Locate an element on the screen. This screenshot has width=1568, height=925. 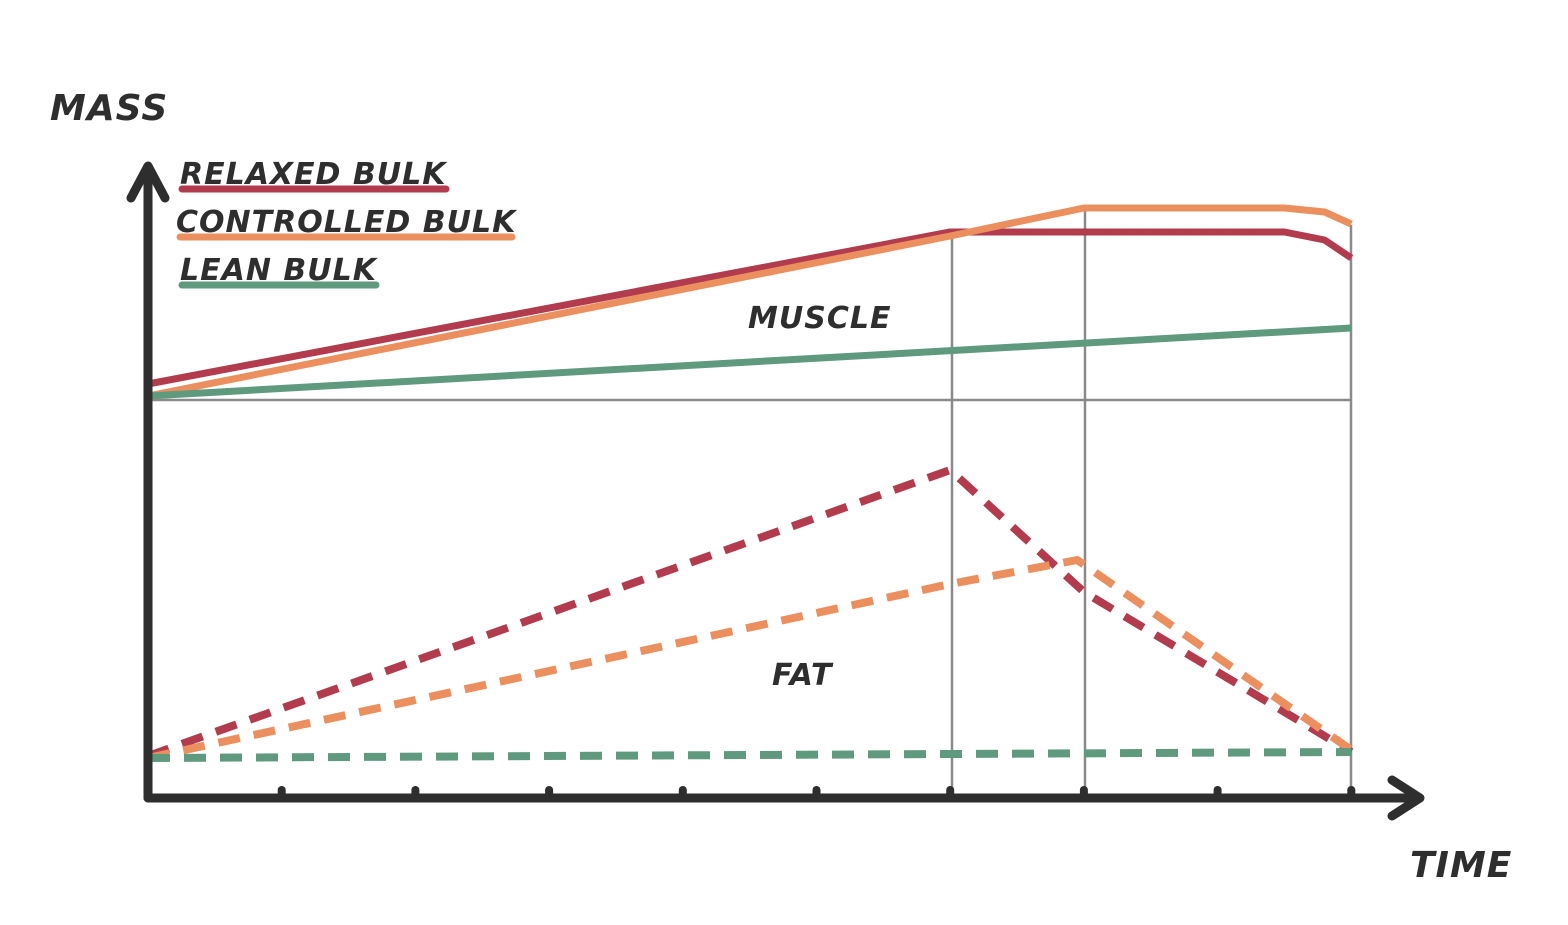
lean-bulk-muscleline is located at coordinates (749, 362).